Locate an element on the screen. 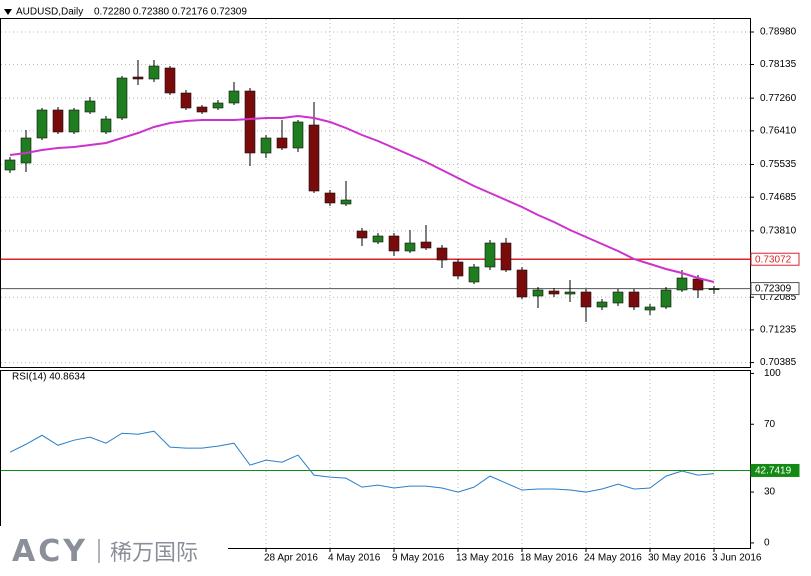 Image resolution: width=811 pixels, height=576 pixels. y-tick-label: 70 is located at coordinates (770, 424).